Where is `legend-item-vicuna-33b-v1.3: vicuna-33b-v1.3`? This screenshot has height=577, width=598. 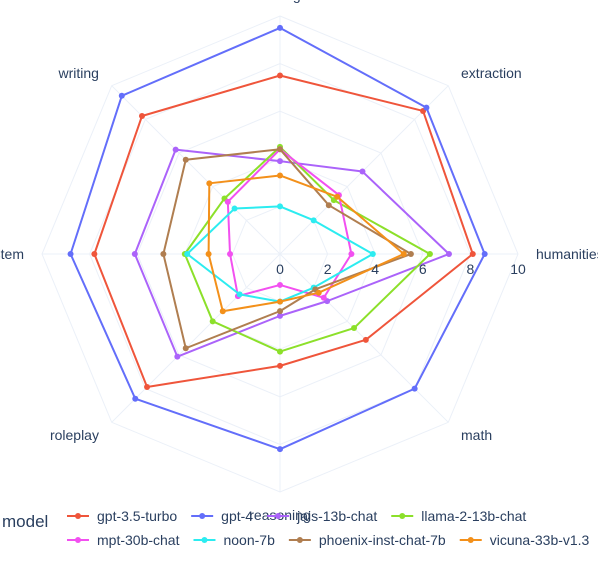
legend-item-vicuna-33b-v1.3: vicuna-33b-v1.3 is located at coordinates (524, 540).